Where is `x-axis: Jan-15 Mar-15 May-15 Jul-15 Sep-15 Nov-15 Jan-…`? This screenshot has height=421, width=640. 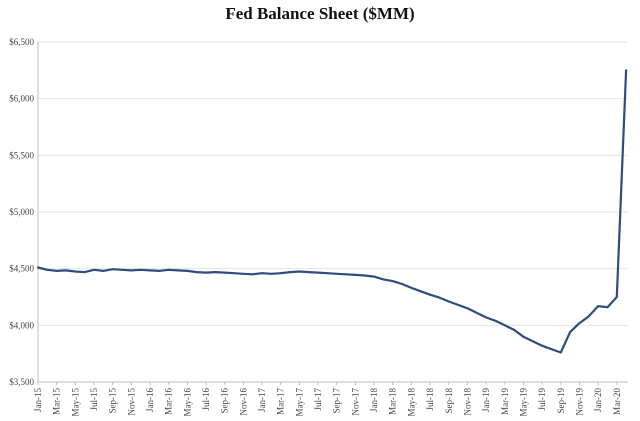
x-axis: Jan-15 Mar-15 May-15 Jul-15 Sep-15 Nov-15 Jan-… is located at coordinates (327, 399).